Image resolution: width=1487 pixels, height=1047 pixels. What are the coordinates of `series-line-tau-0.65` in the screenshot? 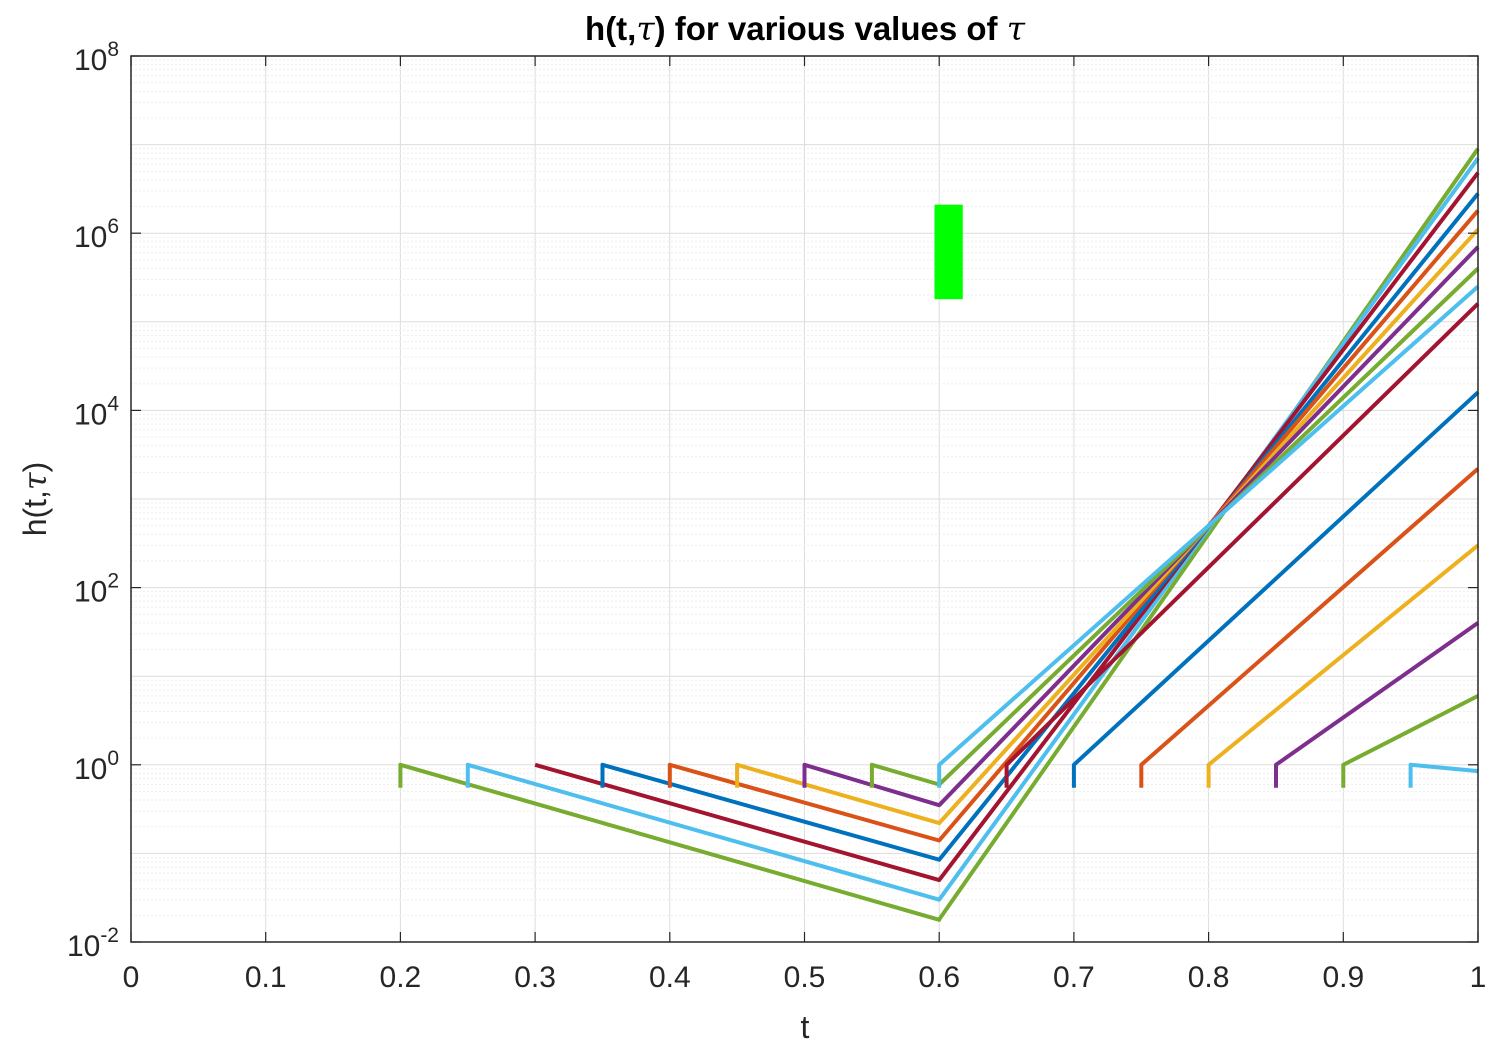 It's located at (1242, 545).